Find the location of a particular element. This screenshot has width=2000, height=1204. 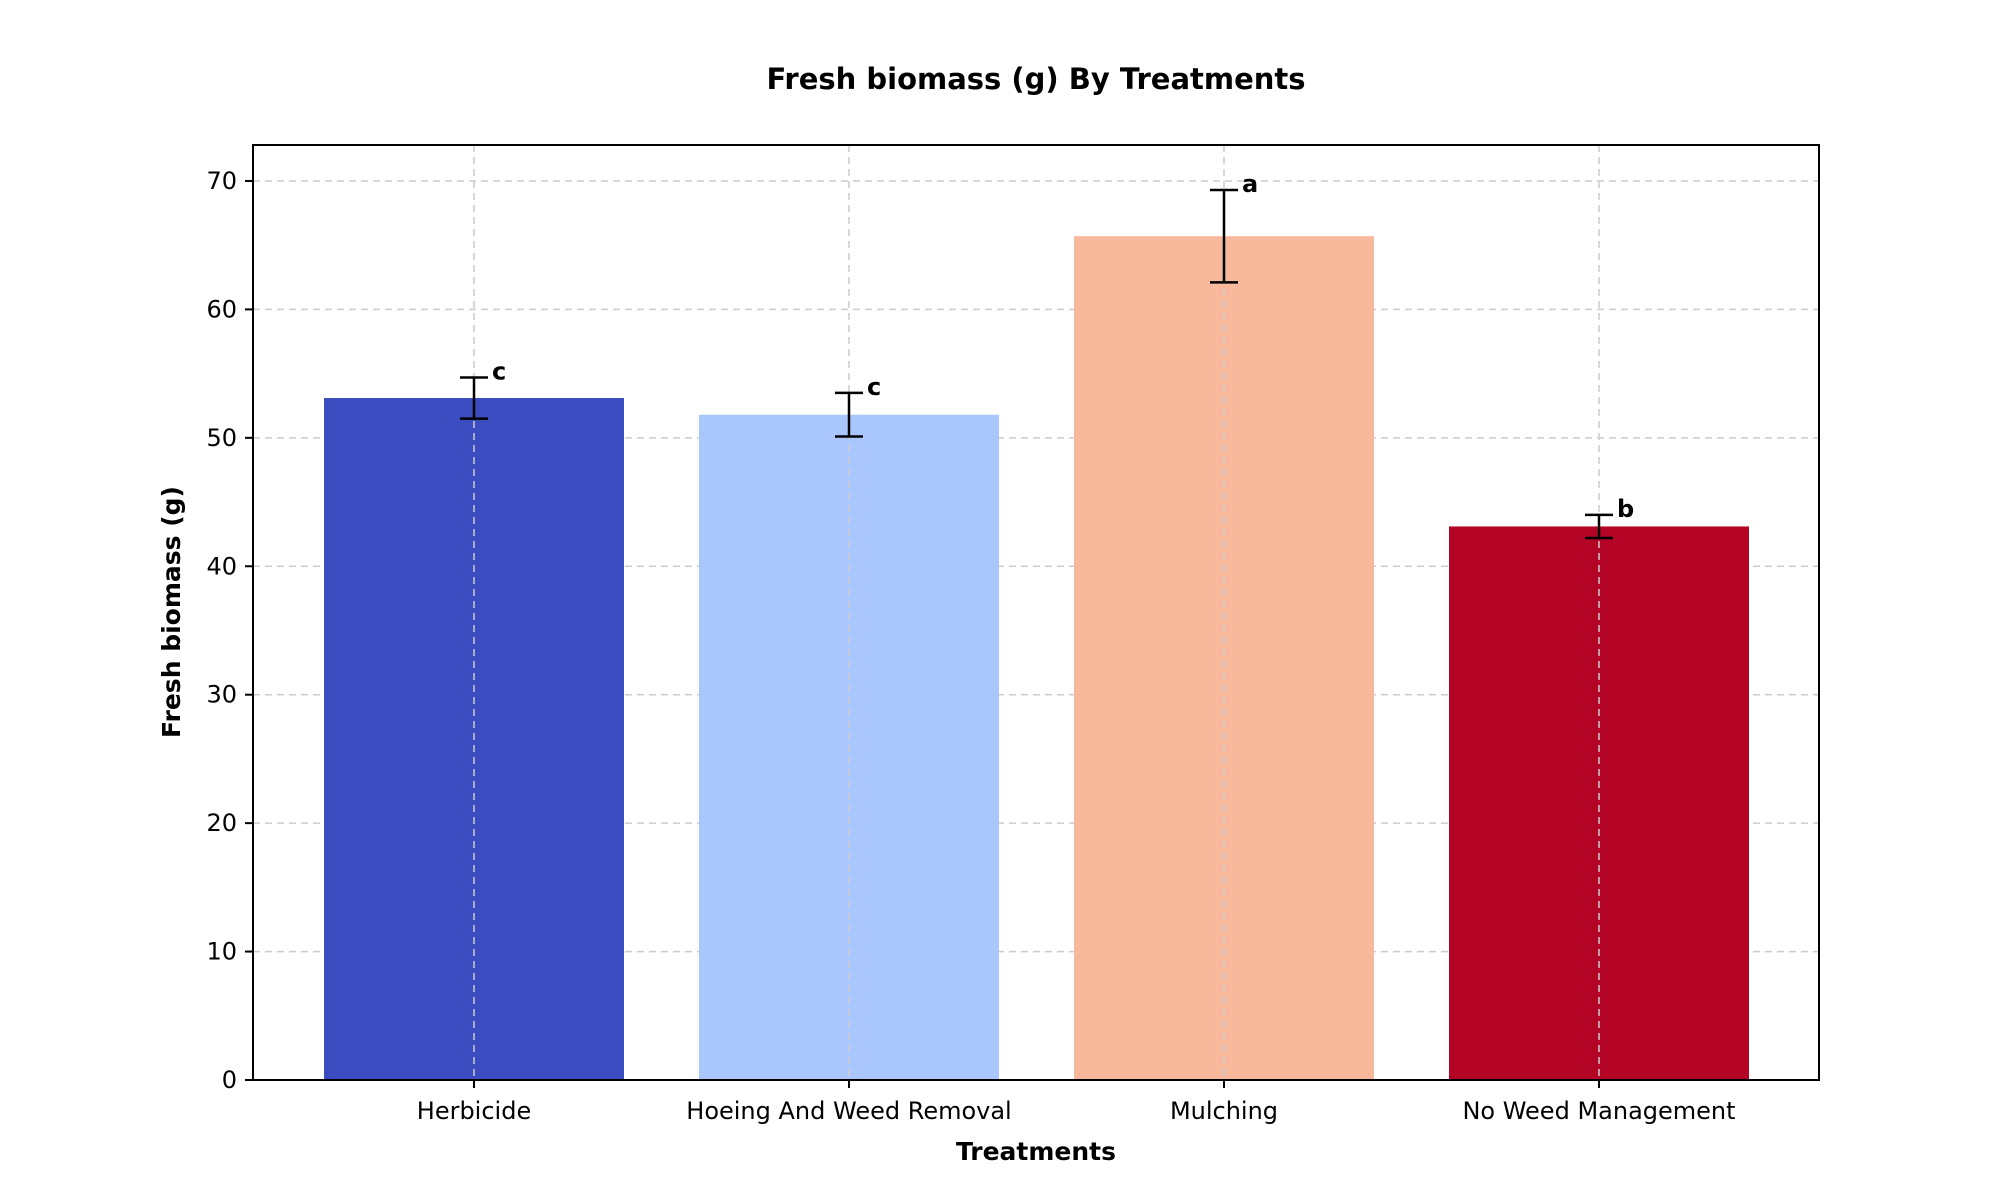

y-tick-label: 10 is located at coordinates (221, 952).